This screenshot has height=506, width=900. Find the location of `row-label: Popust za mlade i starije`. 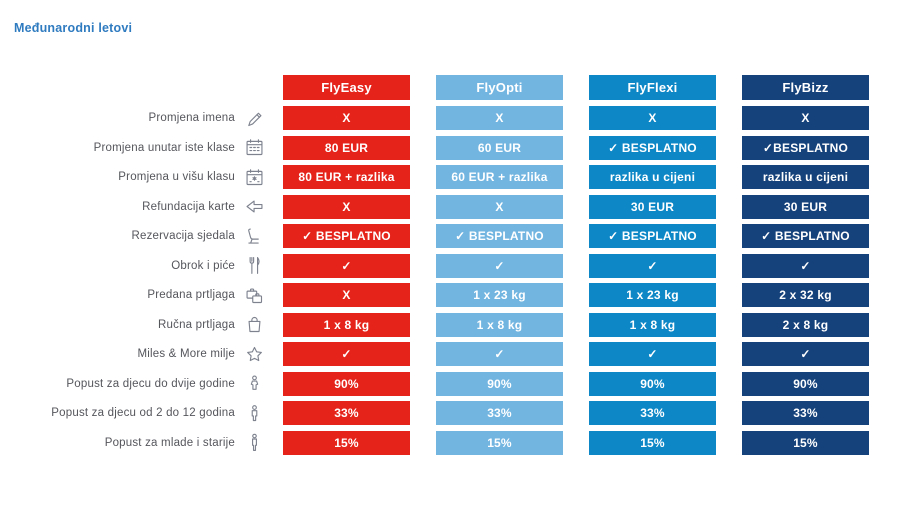

row-label: Popust za mlade i starije is located at coordinates (169, 442).